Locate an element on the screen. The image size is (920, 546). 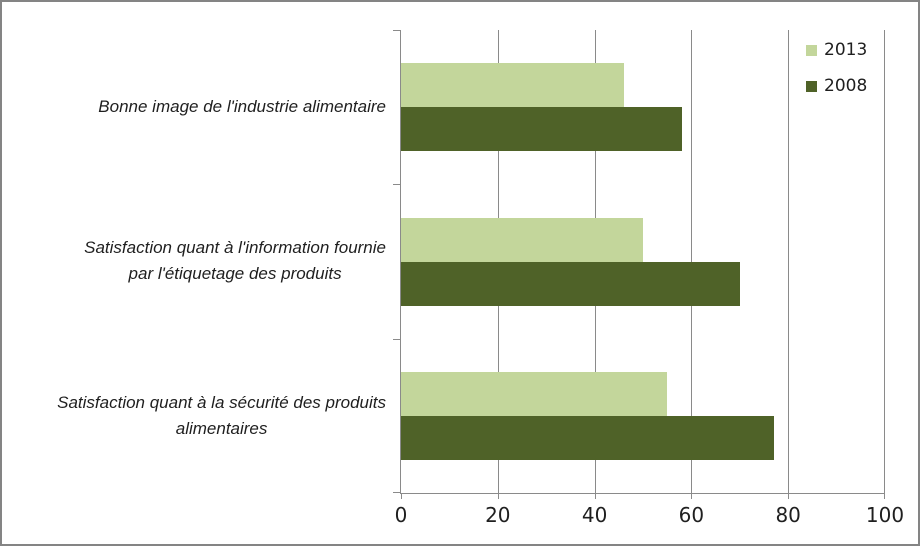
category-label-line: par l'étiquetage des produits is located at coordinates (235, 274).